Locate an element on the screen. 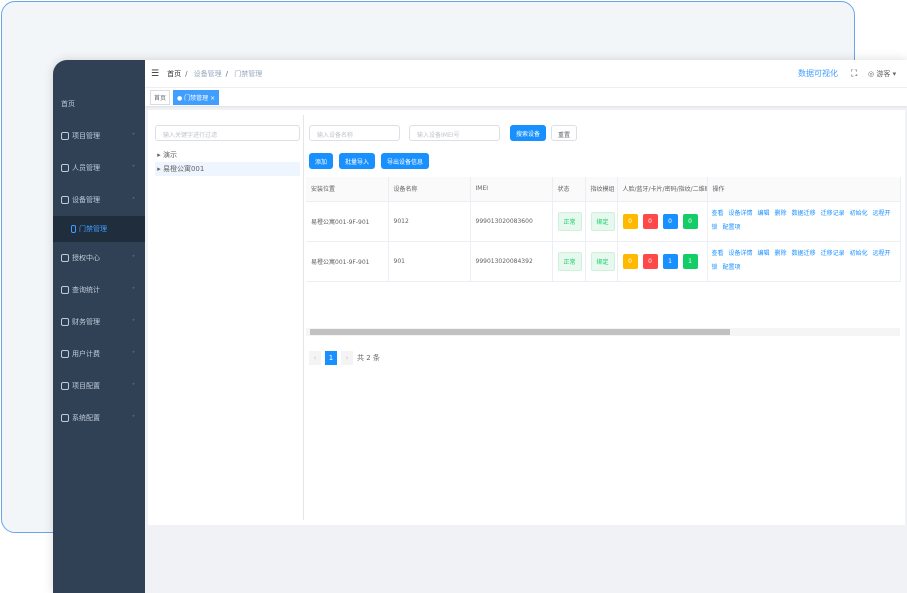 This screenshot has height=593, width=907. add-button: 添加 is located at coordinates (321, 161).